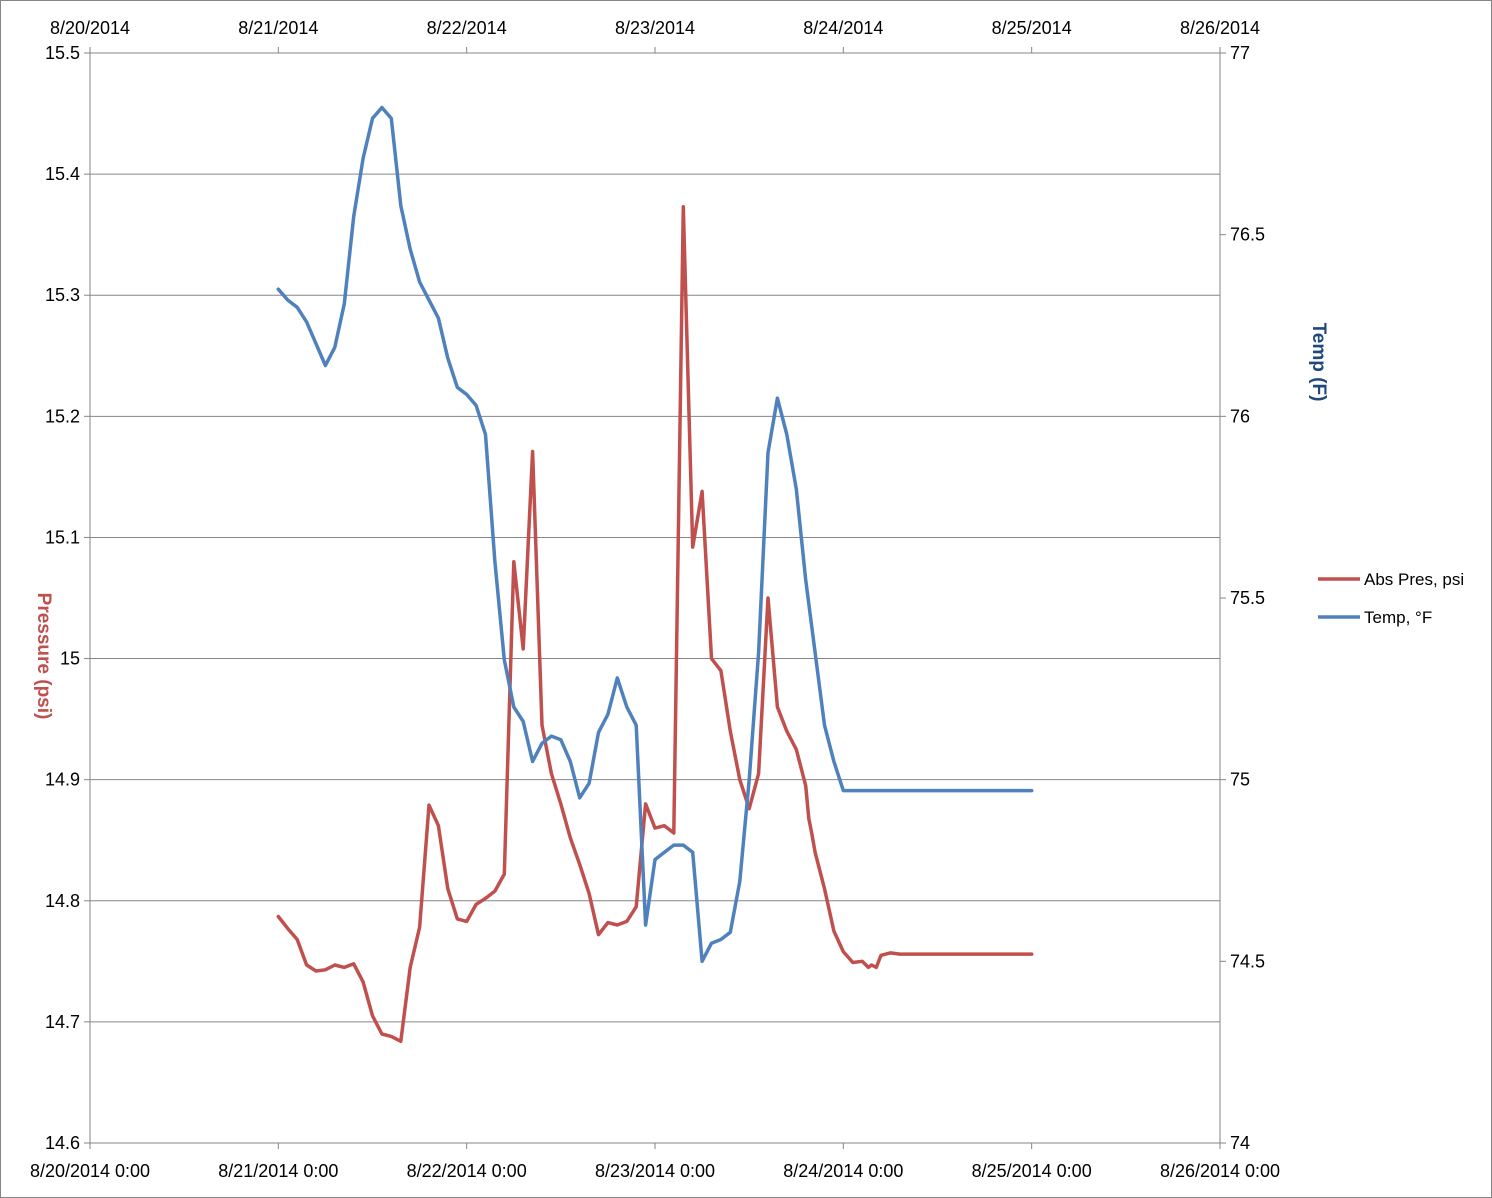  I want to click on x-tick-label-top: 8/21/2014, so click(278, 28).